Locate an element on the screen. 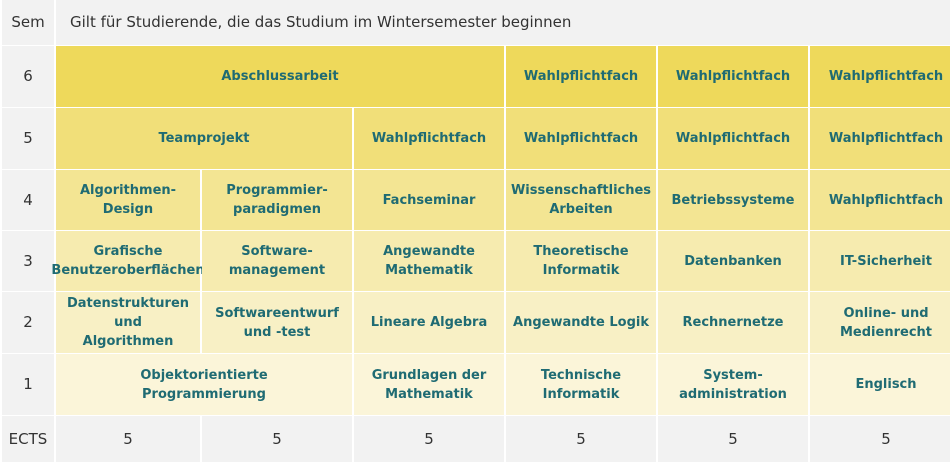 This screenshot has height=462, width=950. course-systemadministration: System-administration is located at coordinates (733, 384).